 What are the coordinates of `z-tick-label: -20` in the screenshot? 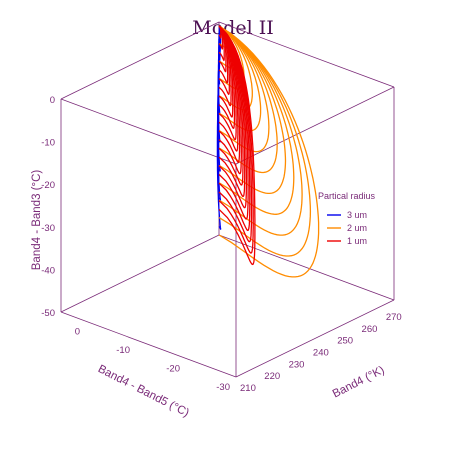 It's located at (48, 185).